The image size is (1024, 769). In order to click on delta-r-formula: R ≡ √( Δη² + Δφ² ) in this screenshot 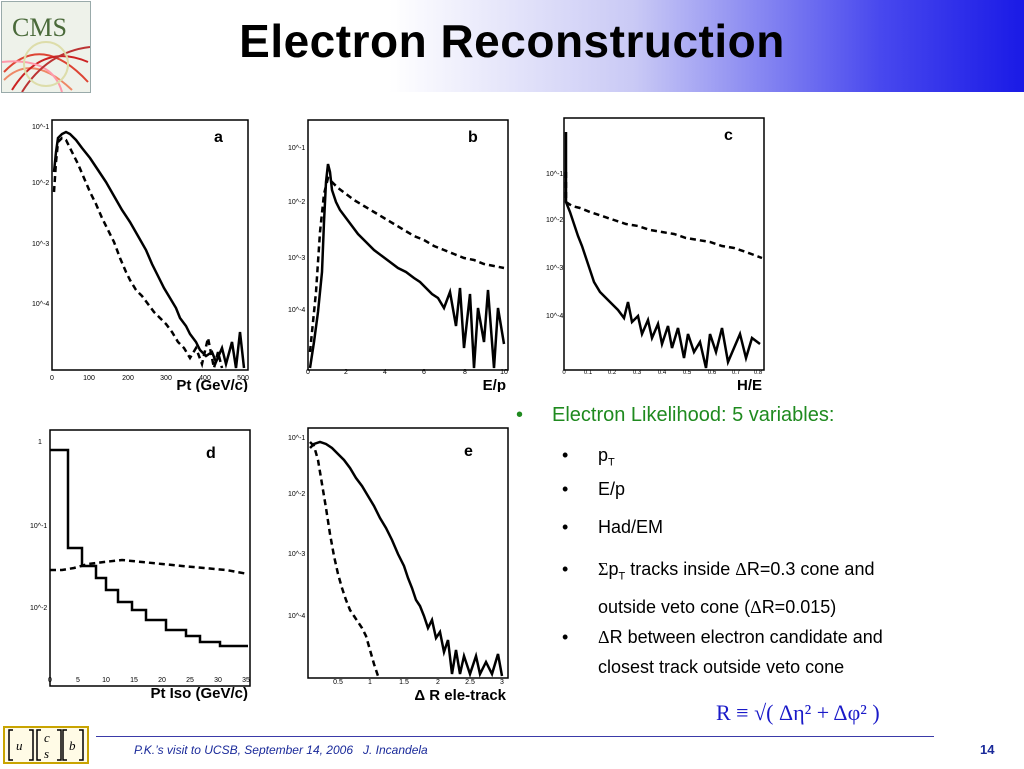, I will do `click(798, 712)`.